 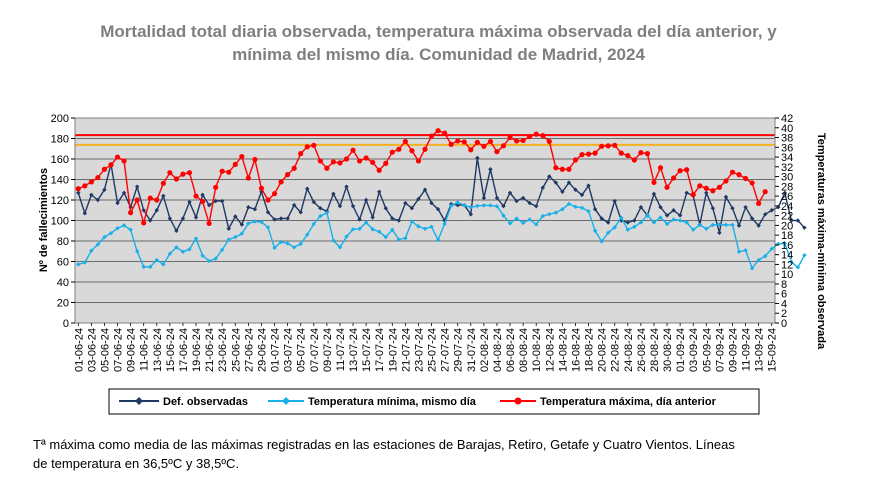 What do you see at coordinates (787, 275) in the screenshot?
I see `y-right-tick-label: 10` at bounding box center [787, 275].